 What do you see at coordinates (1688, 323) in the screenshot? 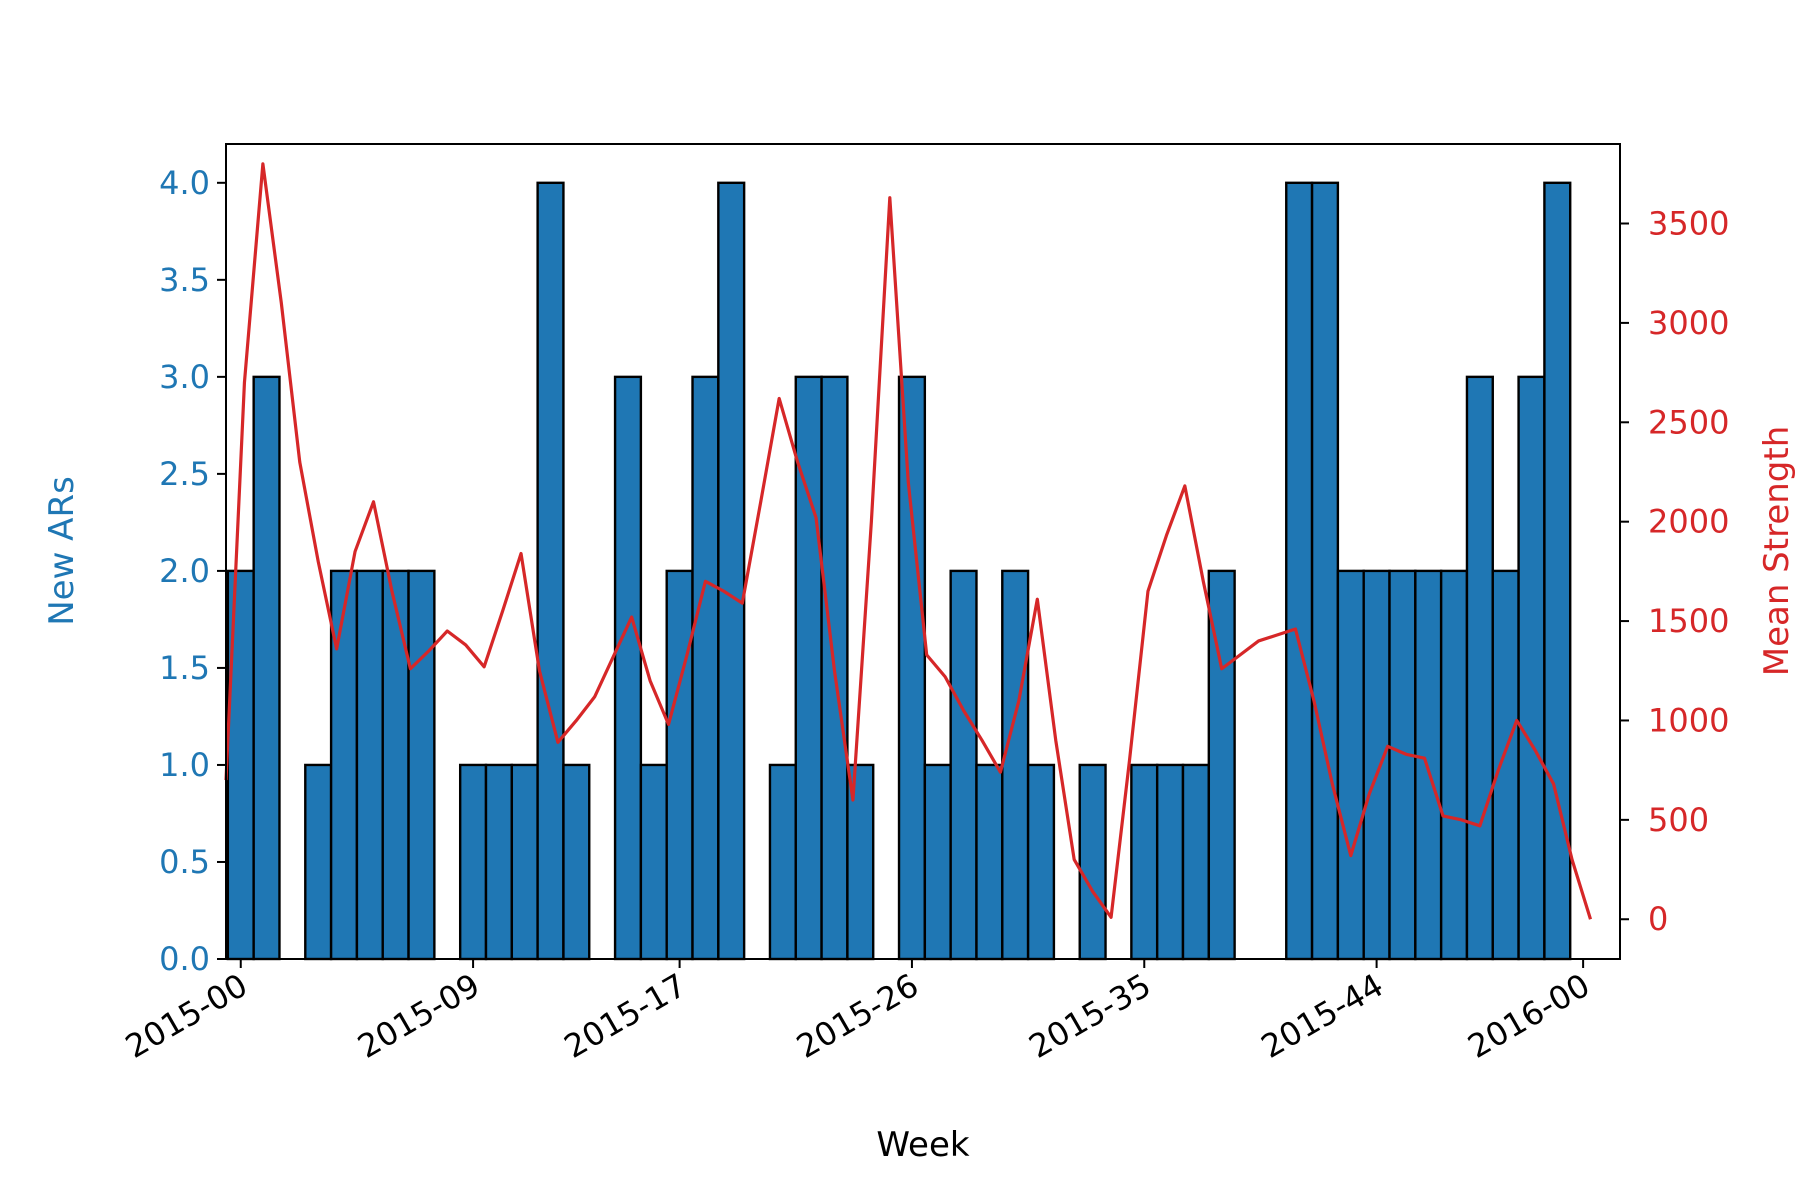
I see `right-y-tick-label: 3000` at bounding box center [1688, 323].